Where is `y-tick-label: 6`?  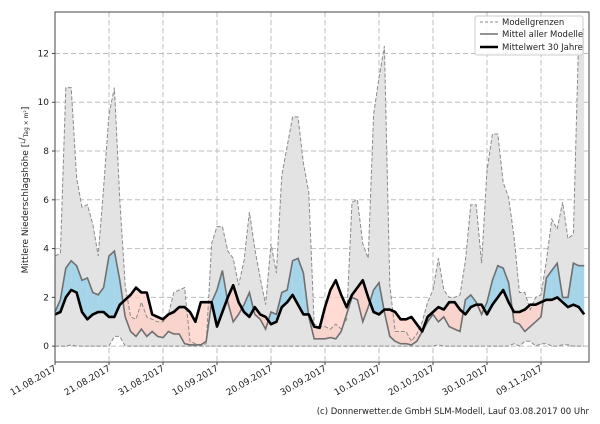 y-tick-label: 6 is located at coordinates (46, 201).